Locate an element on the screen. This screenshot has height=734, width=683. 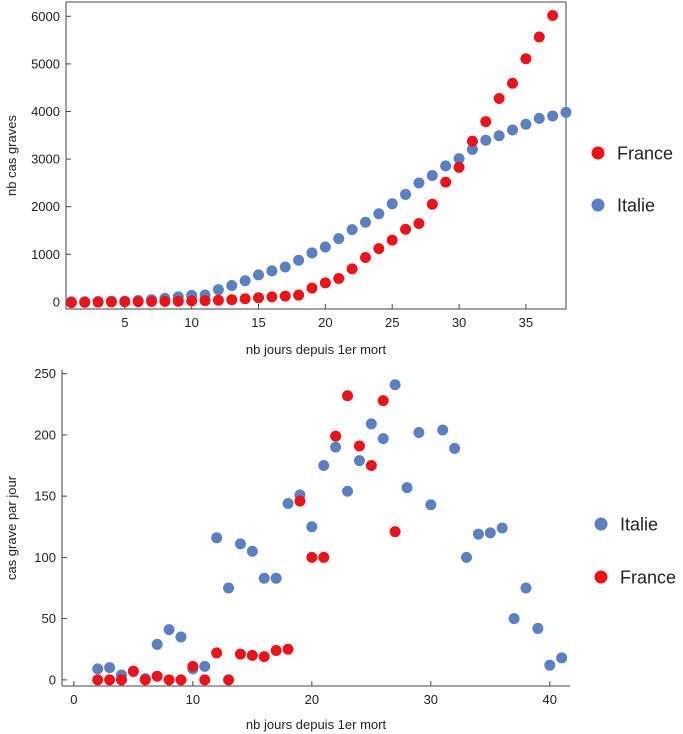
x-tick-label: 5 is located at coordinates (124, 322).